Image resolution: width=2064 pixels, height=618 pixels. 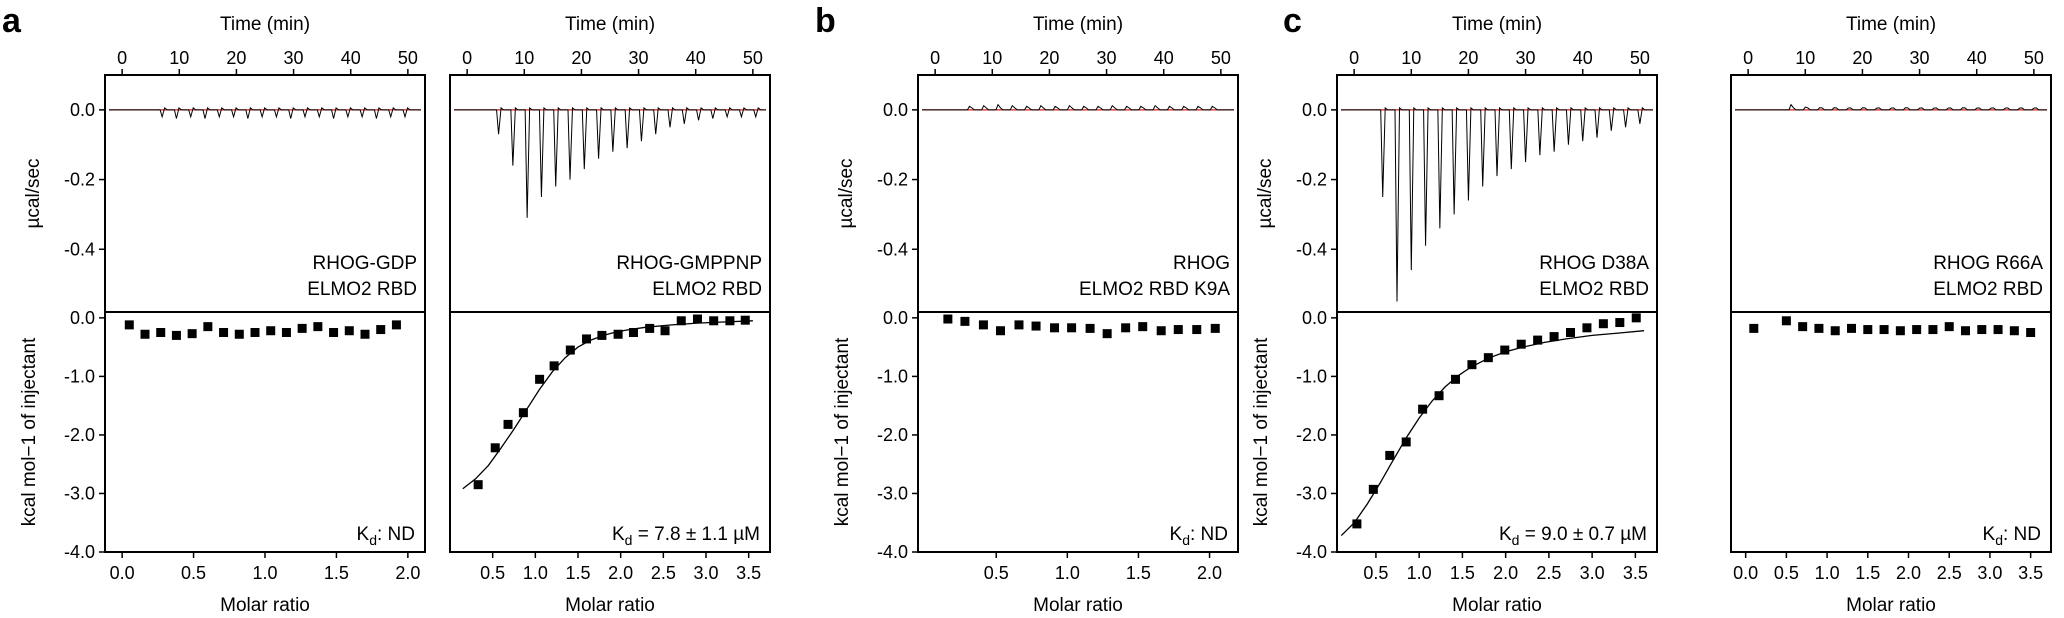 What do you see at coordinates (842, 431) in the screenshot?
I see `enthalpy-axis-label: kcal mol−1 of injectant` at bounding box center [842, 431].